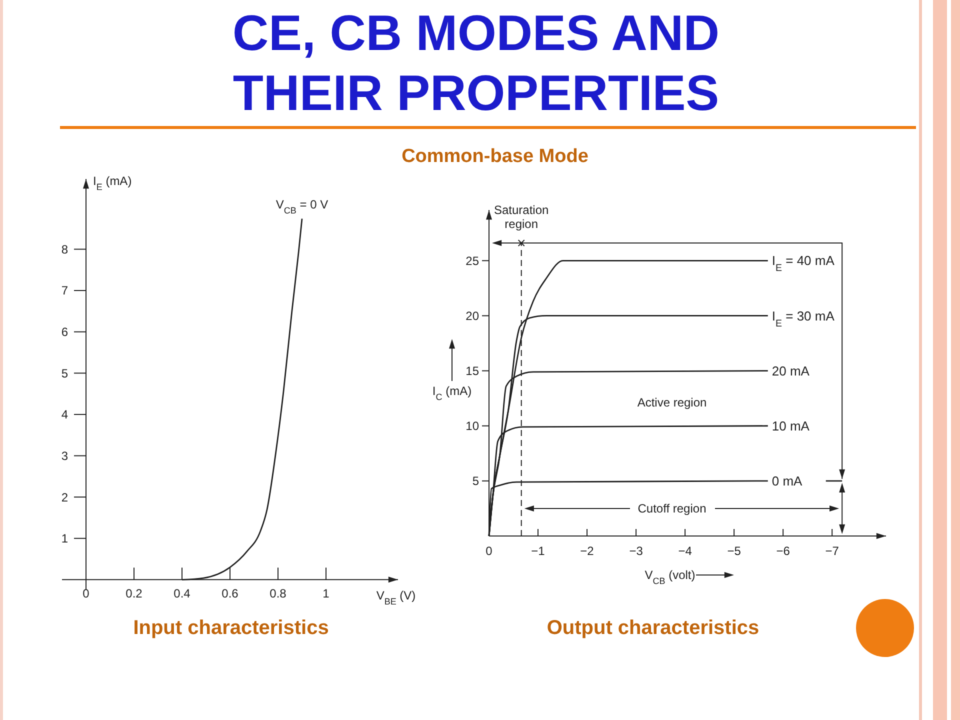 This screenshot has width=960, height=720. Describe the element at coordinates (783, 551) in the screenshot. I see `x-tick-label: −6` at that location.